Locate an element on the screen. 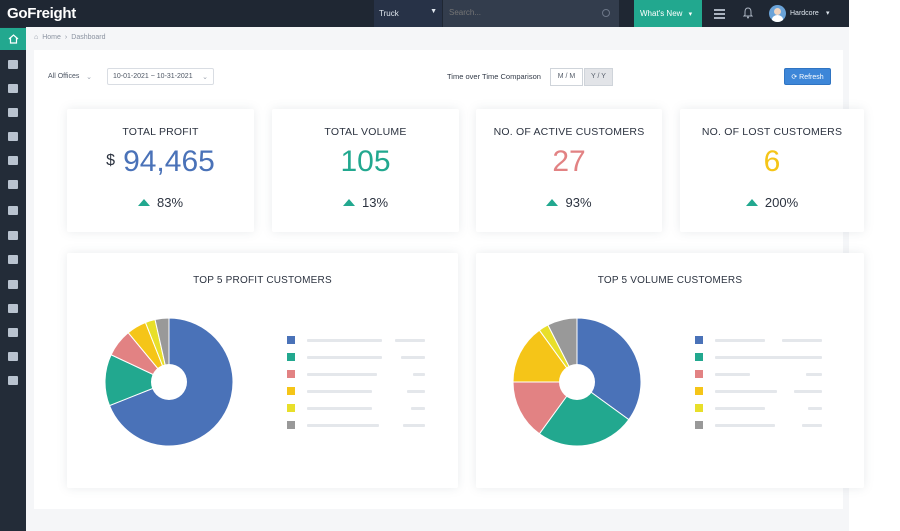 This screenshot has height=531, width=900. kpi-number: 94,465 is located at coordinates (169, 161).